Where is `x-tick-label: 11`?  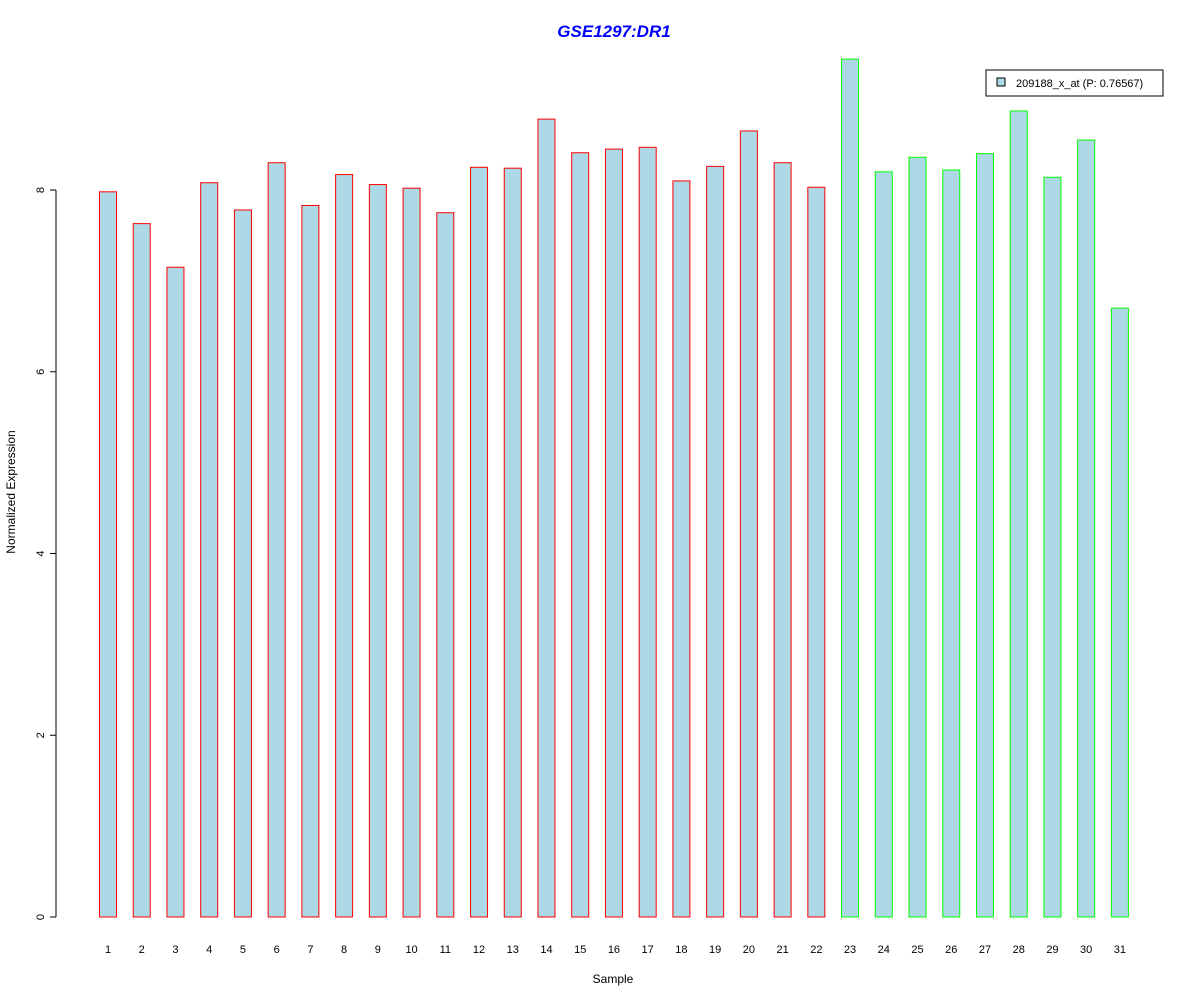 x-tick-label: 11 is located at coordinates (445, 950).